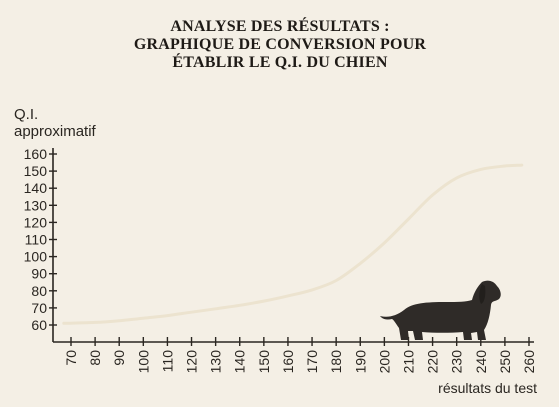 Image resolution: width=559 pixels, height=407 pixels. What do you see at coordinates (481, 362) in the screenshot?
I see `x-tick-label: 240` at bounding box center [481, 362].